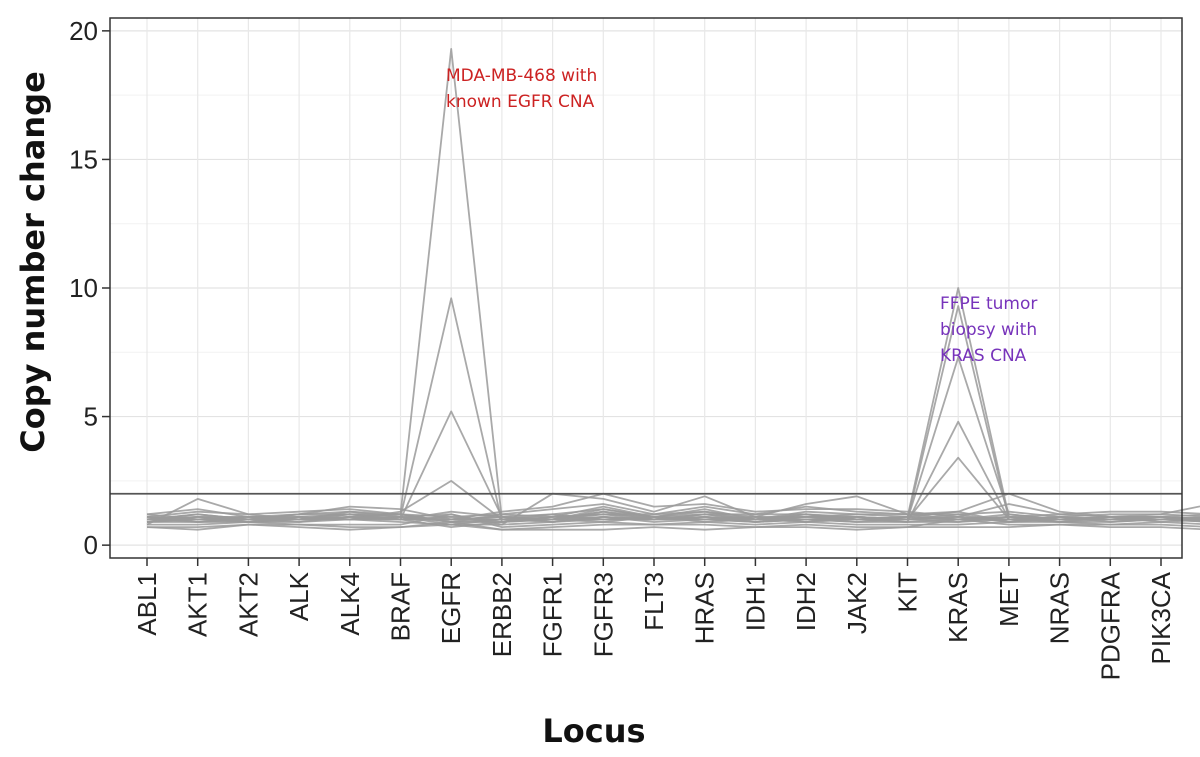  What do you see at coordinates (603, 614) in the screenshot?
I see `x-tick-label: FGFR3` at bounding box center [603, 614].